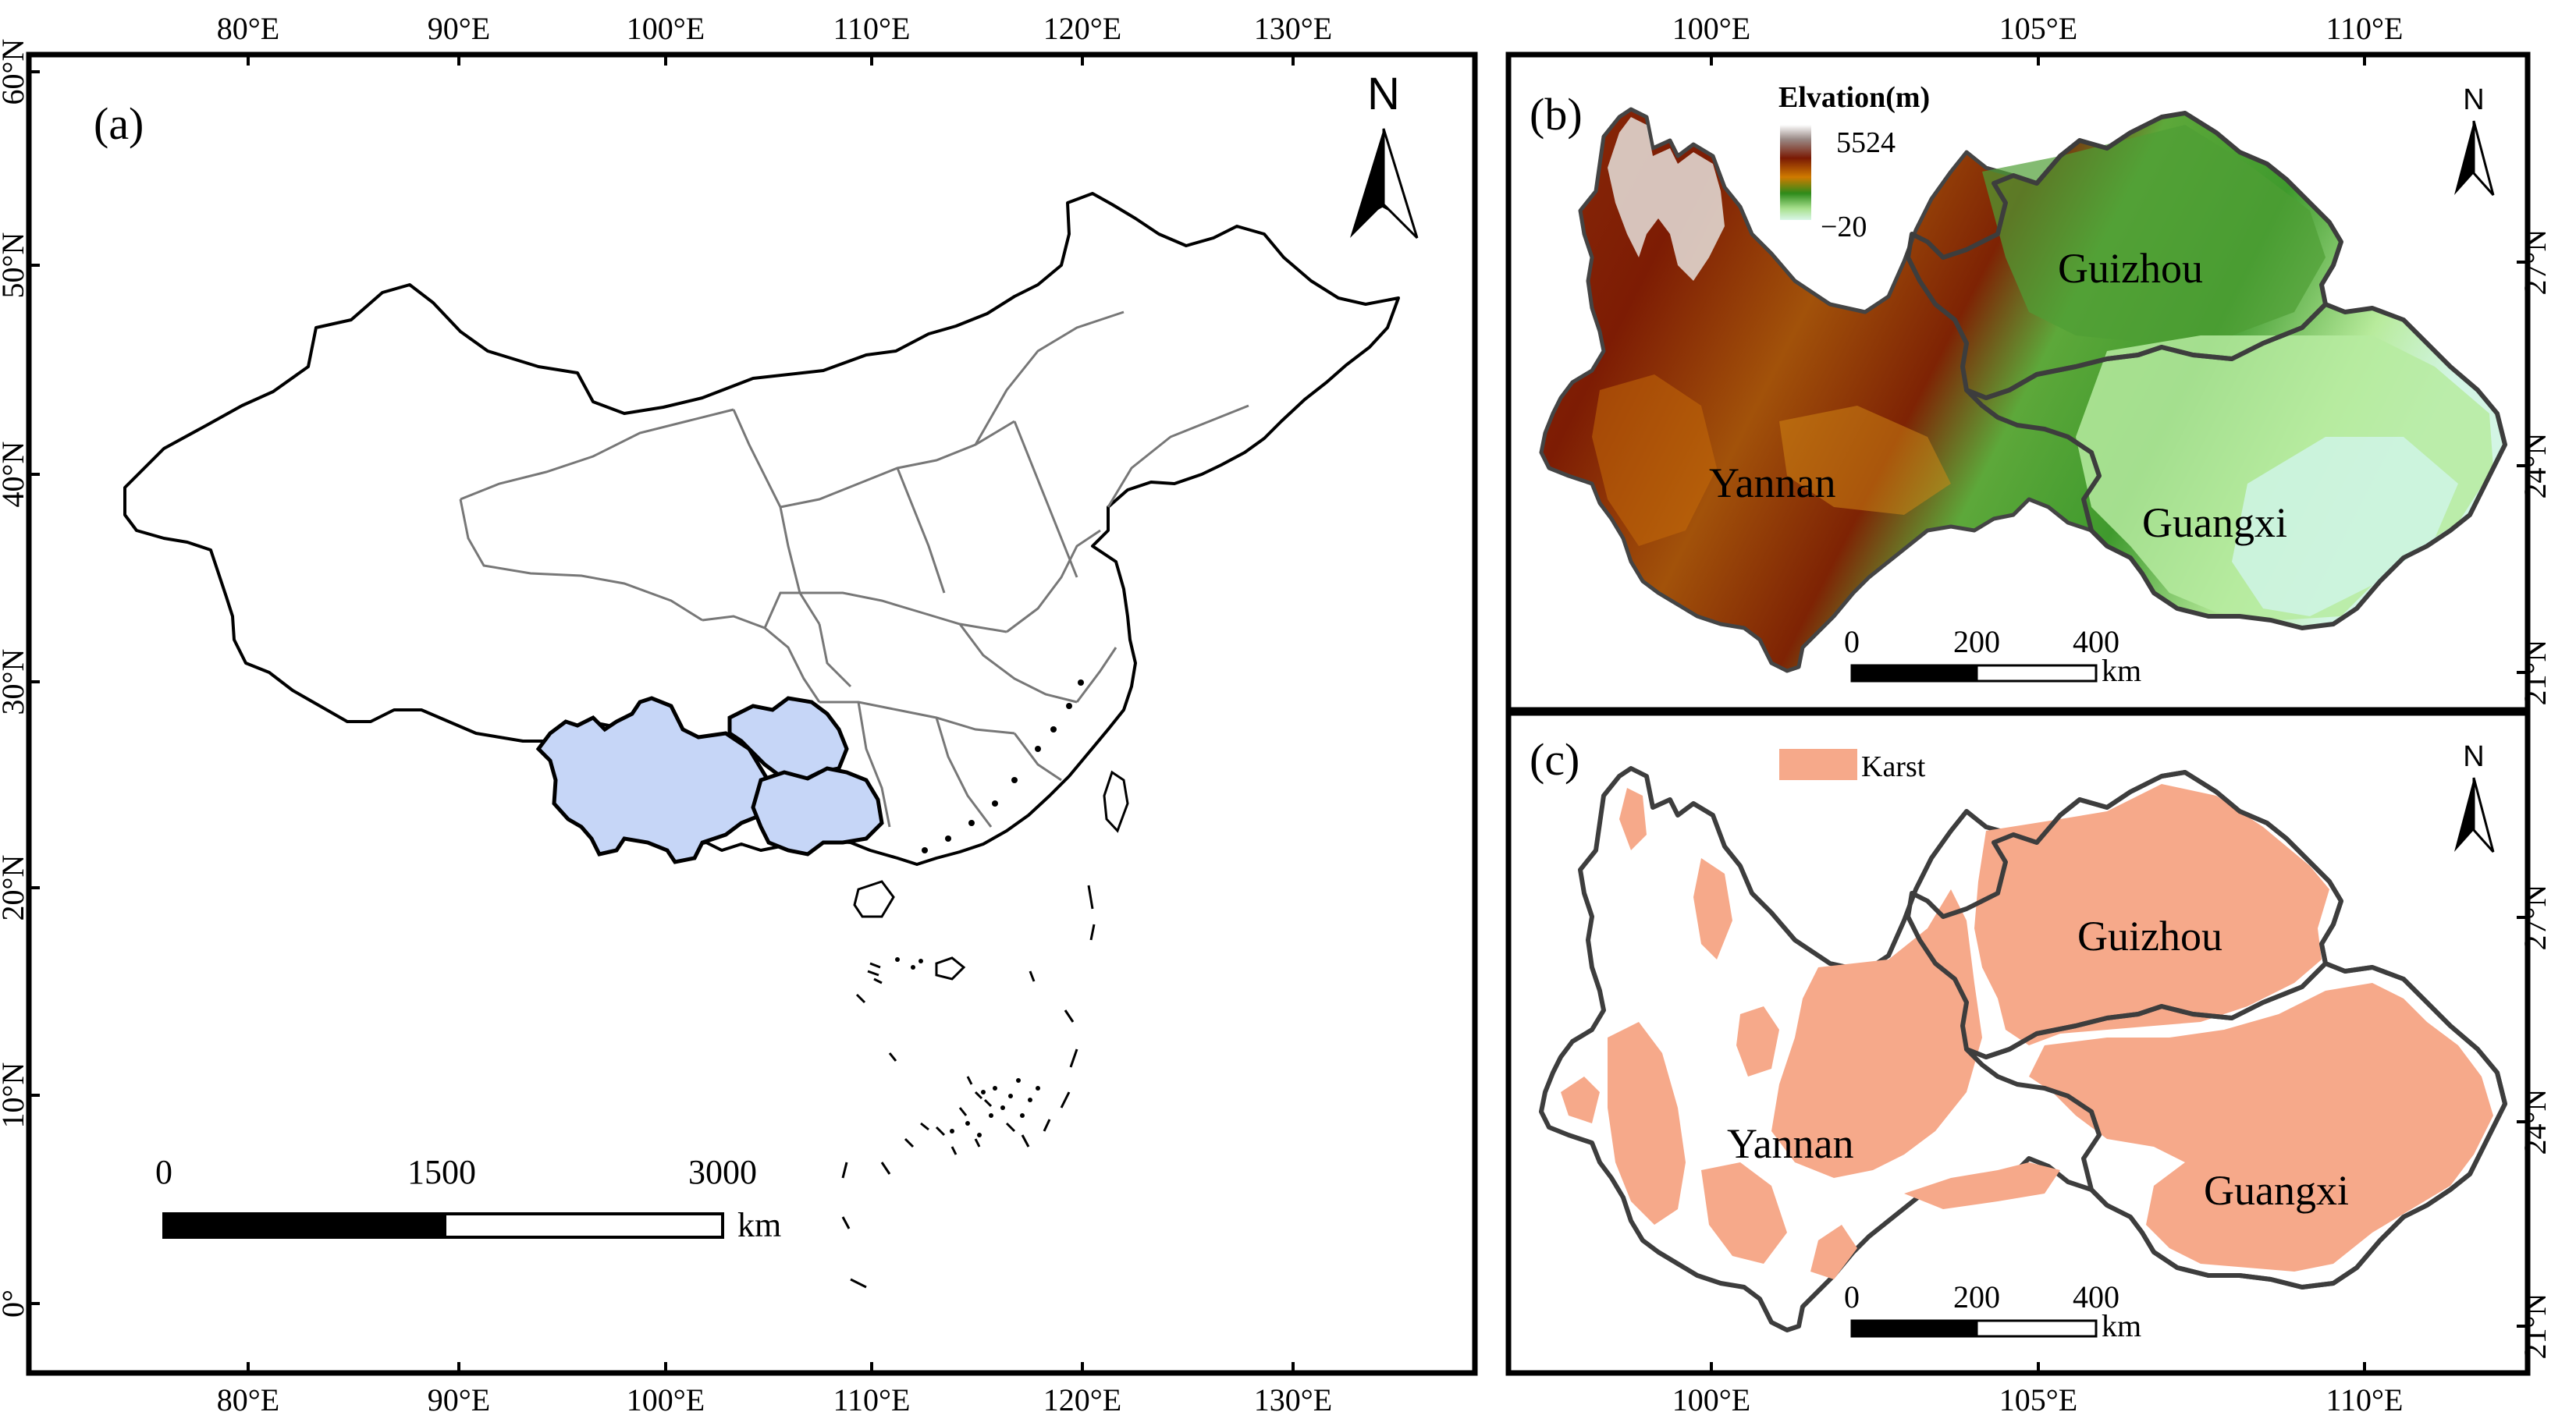 The width and height of the screenshot is (2576, 1419). I want to click on left-tick-label: 30°N, so click(15, 682).